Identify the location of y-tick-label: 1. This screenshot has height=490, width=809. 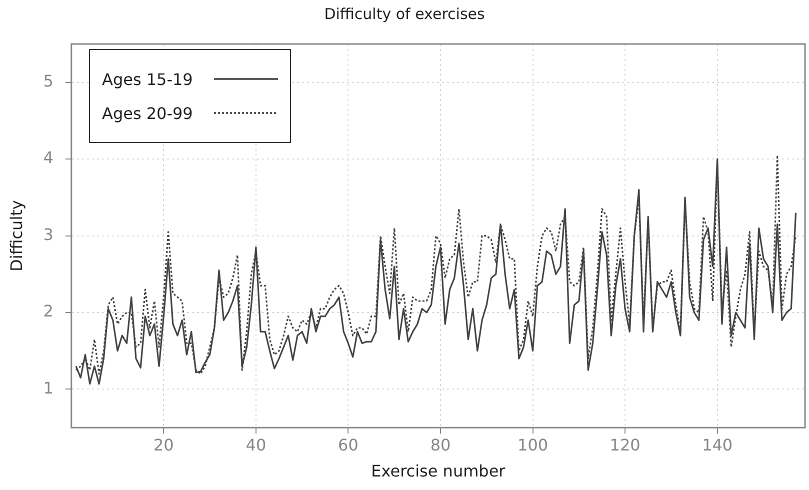
(48, 388).